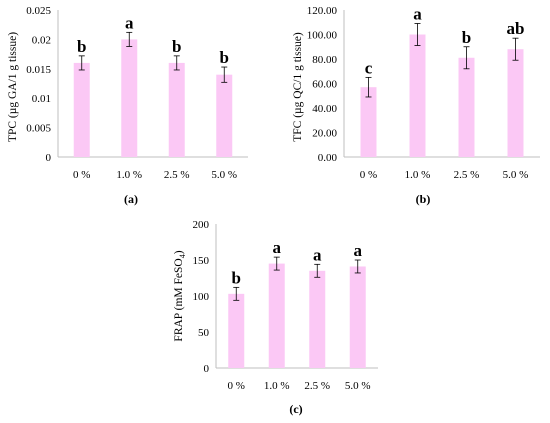 This screenshot has width=550, height=423. Describe the element at coordinates (277, 386) in the screenshot. I see `x-tick-label-c: 1.0 %` at that location.